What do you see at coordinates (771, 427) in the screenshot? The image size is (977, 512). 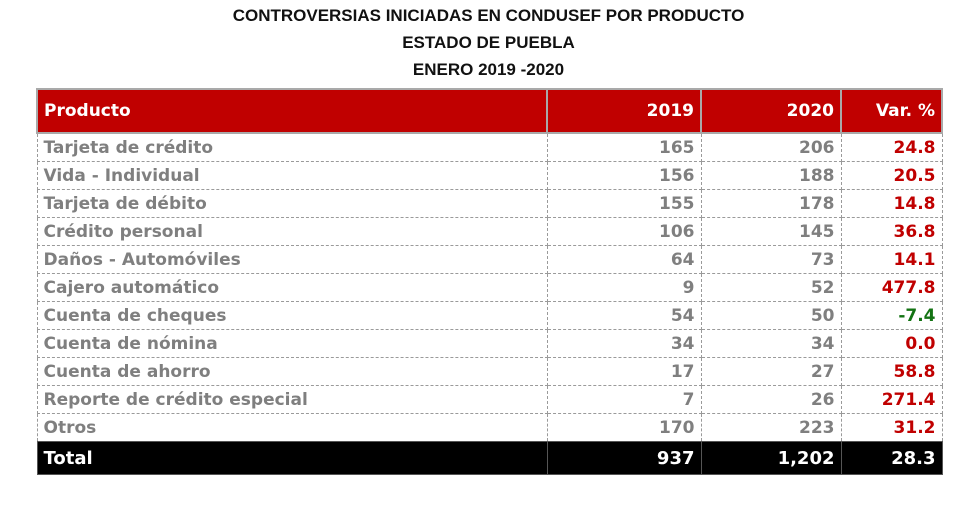 I see `value-2020-cell: 223` at bounding box center [771, 427].